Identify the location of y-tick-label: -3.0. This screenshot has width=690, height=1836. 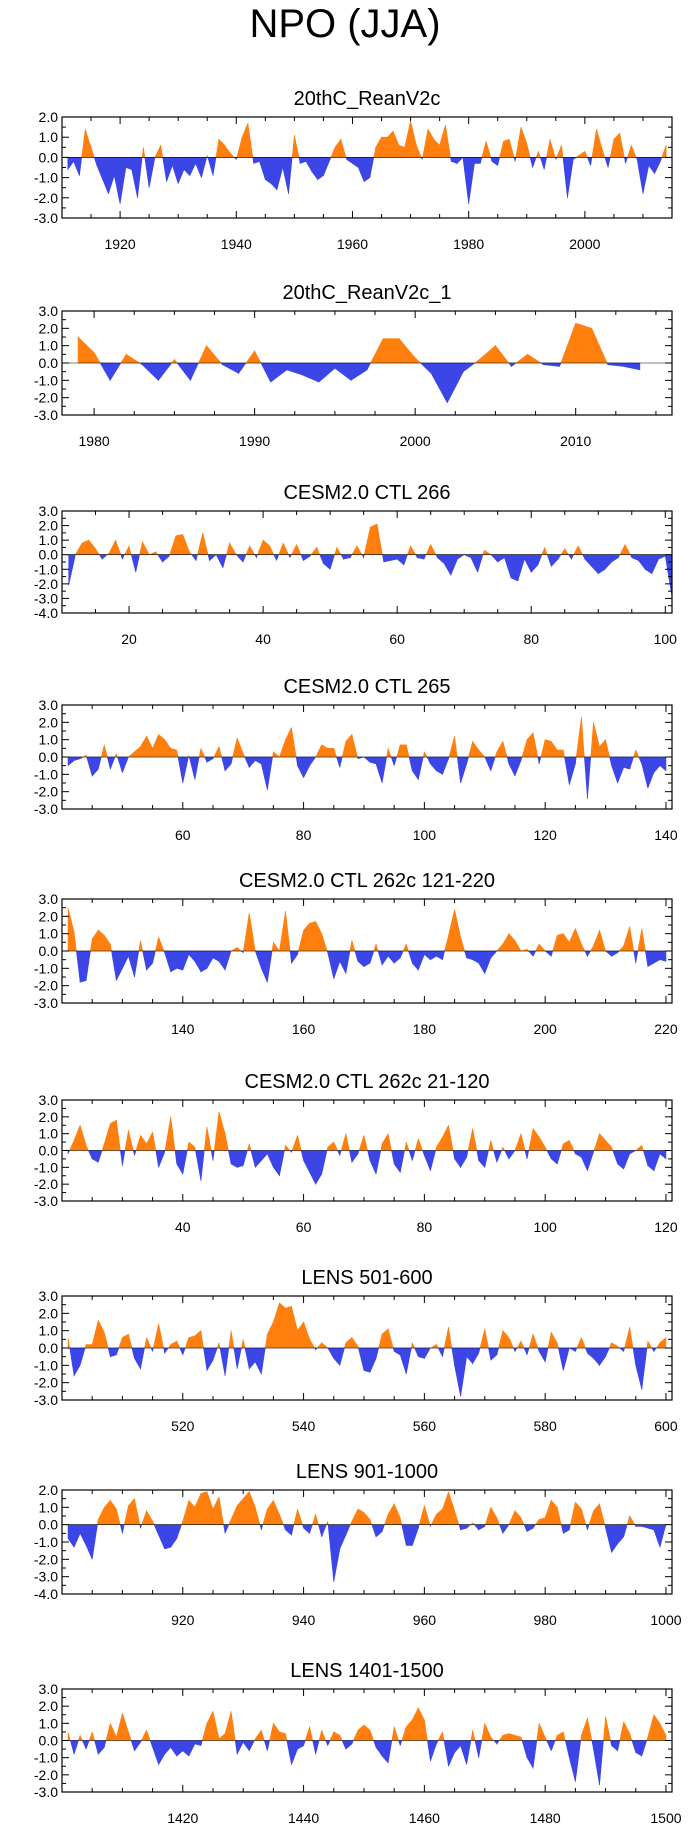
(46, 415).